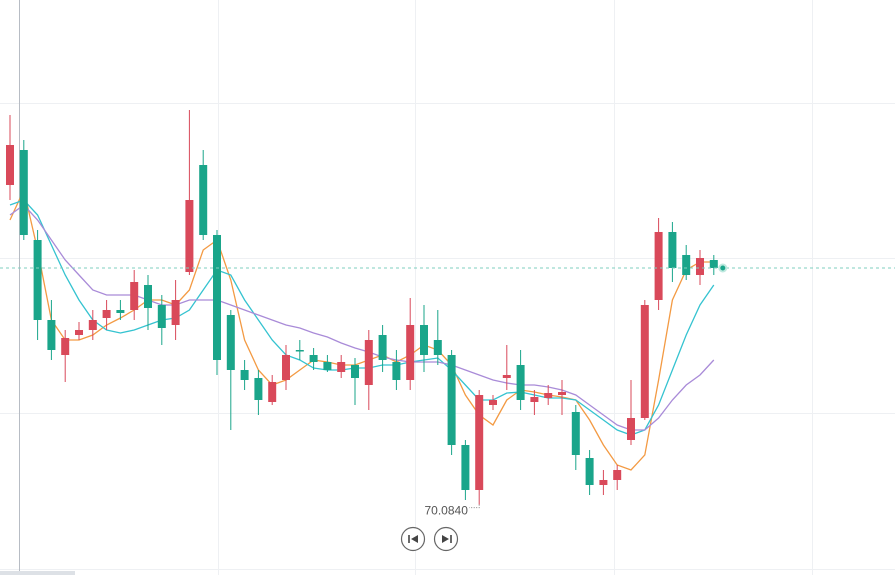 The image size is (895, 575). I want to click on low-leader, so click(474, 506).